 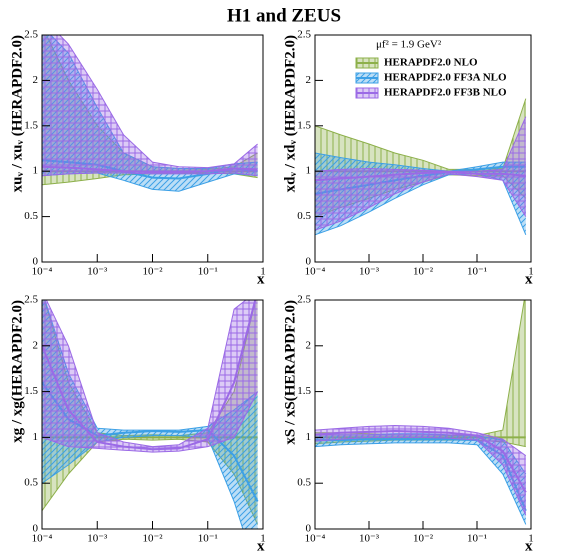 I want to click on legend-label: HERAPDF2.0 FF3B NLO, so click(x=445, y=93).